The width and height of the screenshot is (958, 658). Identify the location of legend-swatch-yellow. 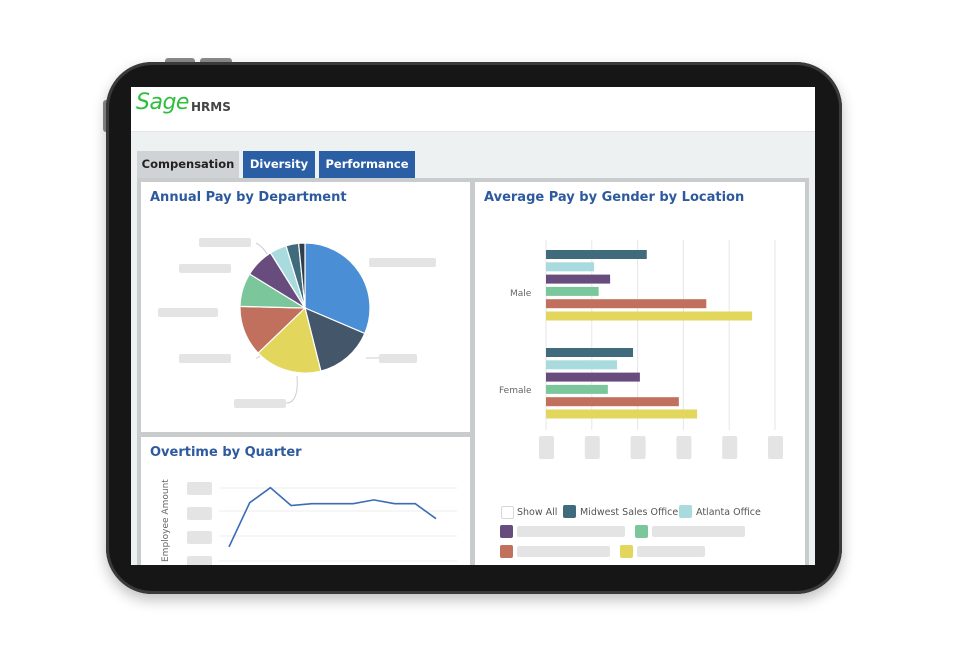
(626, 551).